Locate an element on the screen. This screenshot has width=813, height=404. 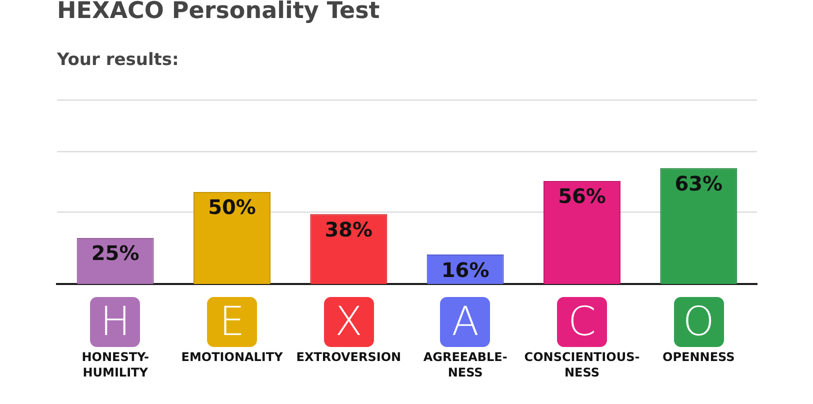
data-label: 16% is located at coordinates (465, 270).